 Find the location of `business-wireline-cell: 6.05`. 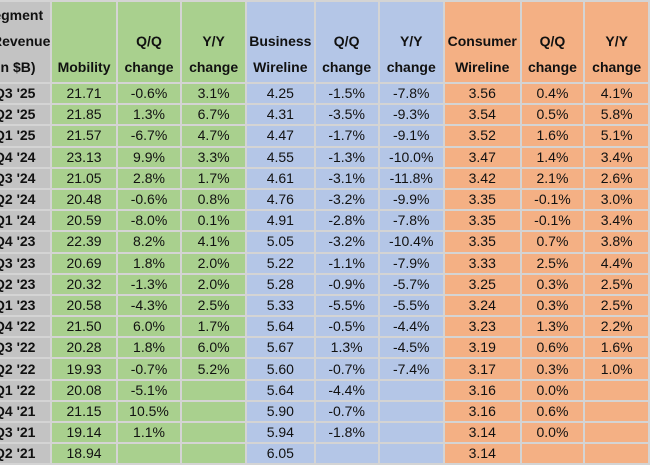

business-wireline-cell: 6.05 is located at coordinates (280, 453).